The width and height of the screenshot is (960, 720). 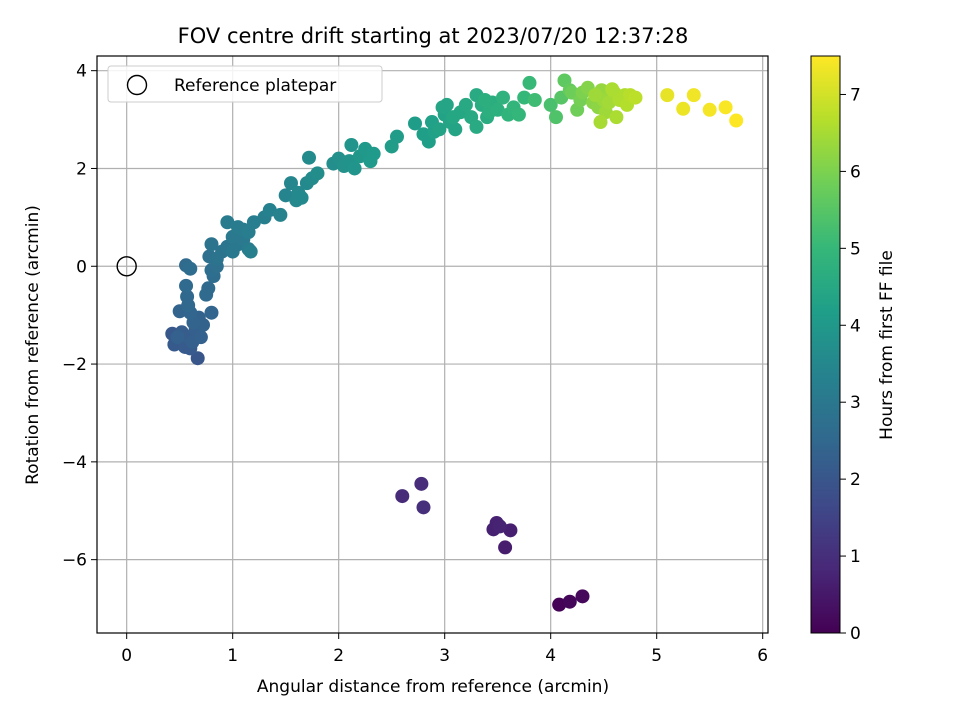 What do you see at coordinates (74, 561) in the screenshot?
I see `y-tick-label: −6` at bounding box center [74, 561].